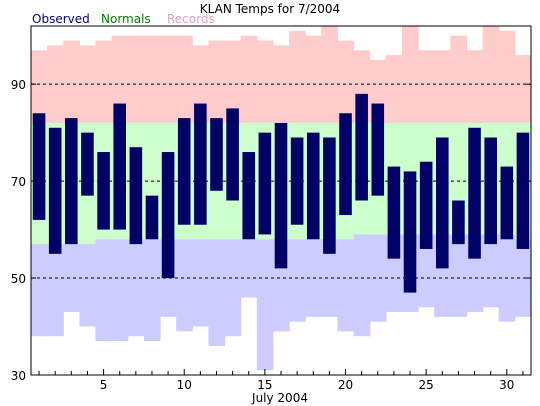 The width and height of the screenshot is (540, 406). Describe the element at coordinates (506, 385) in the screenshot. I see `x-tick-label: 30` at that location.